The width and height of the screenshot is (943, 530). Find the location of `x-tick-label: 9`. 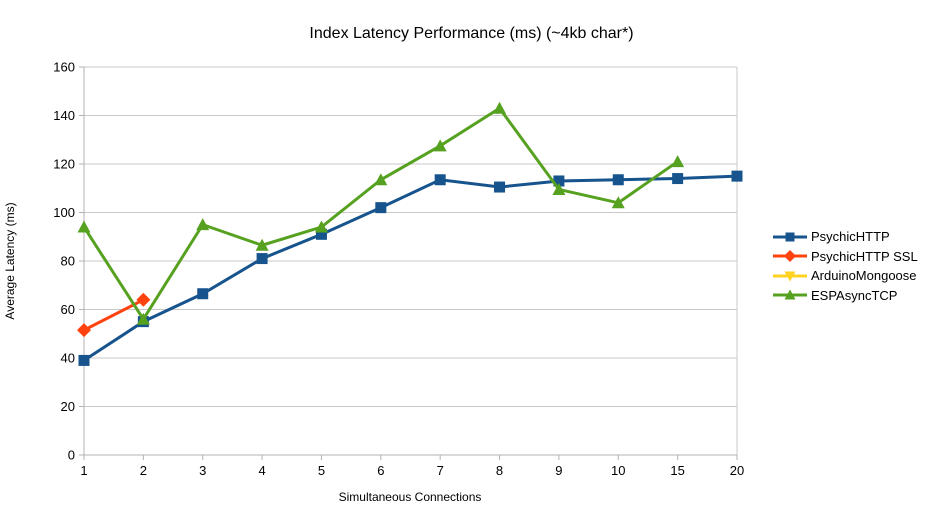

x-tick-label: 9 is located at coordinates (558, 470).